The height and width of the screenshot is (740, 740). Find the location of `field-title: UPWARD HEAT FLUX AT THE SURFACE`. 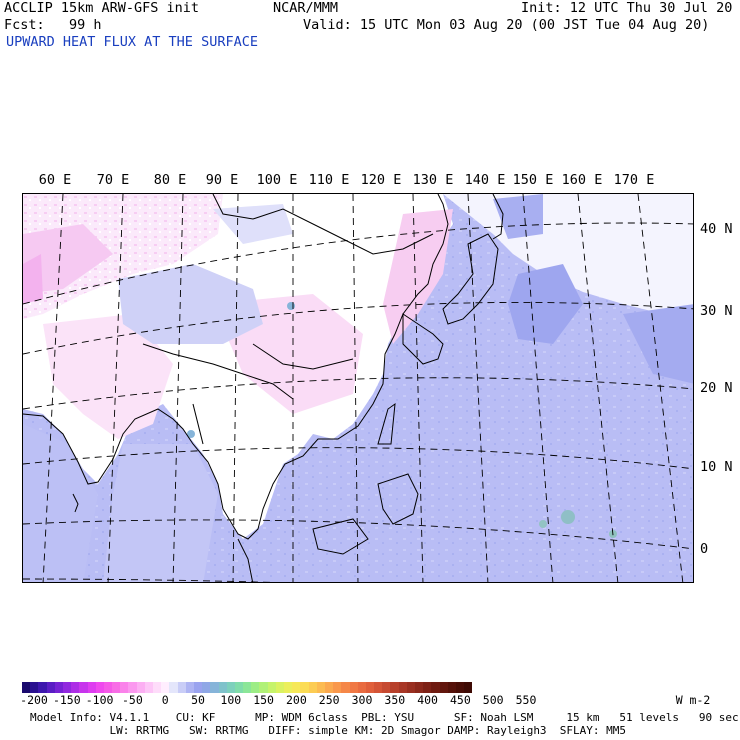

field-title: UPWARD HEAT FLUX AT THE SURFACE is located at coordinates (132, 42).